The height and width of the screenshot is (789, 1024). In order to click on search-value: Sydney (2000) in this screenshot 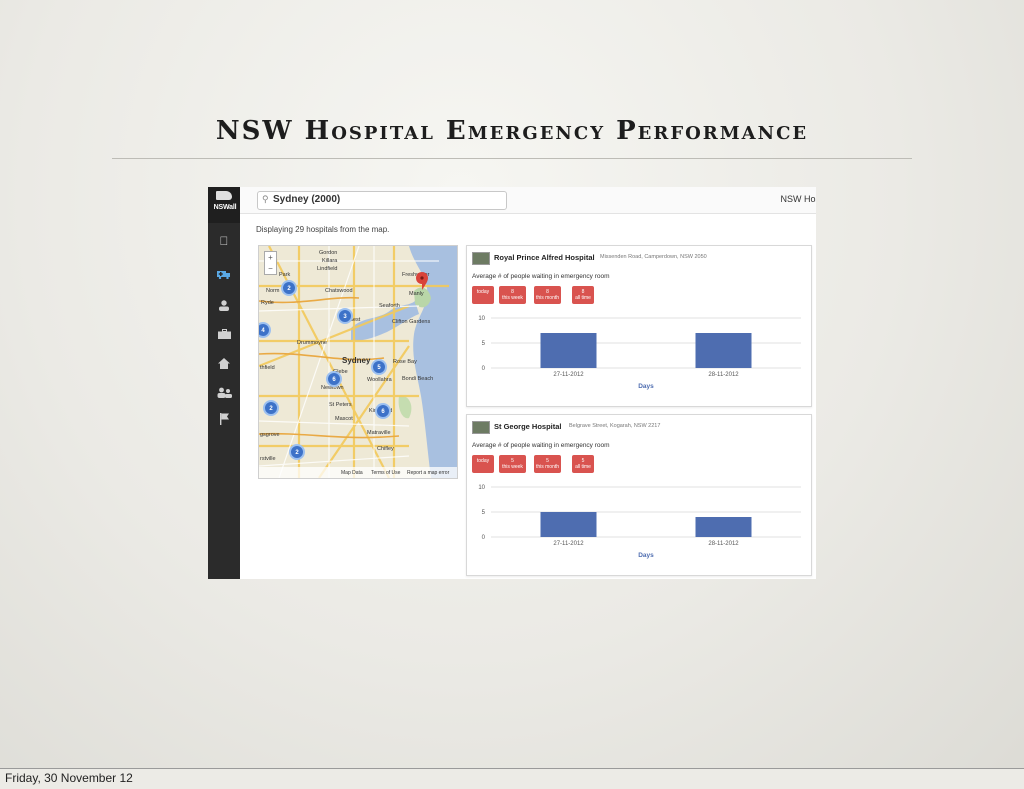, I will do `click(307, 199)`.